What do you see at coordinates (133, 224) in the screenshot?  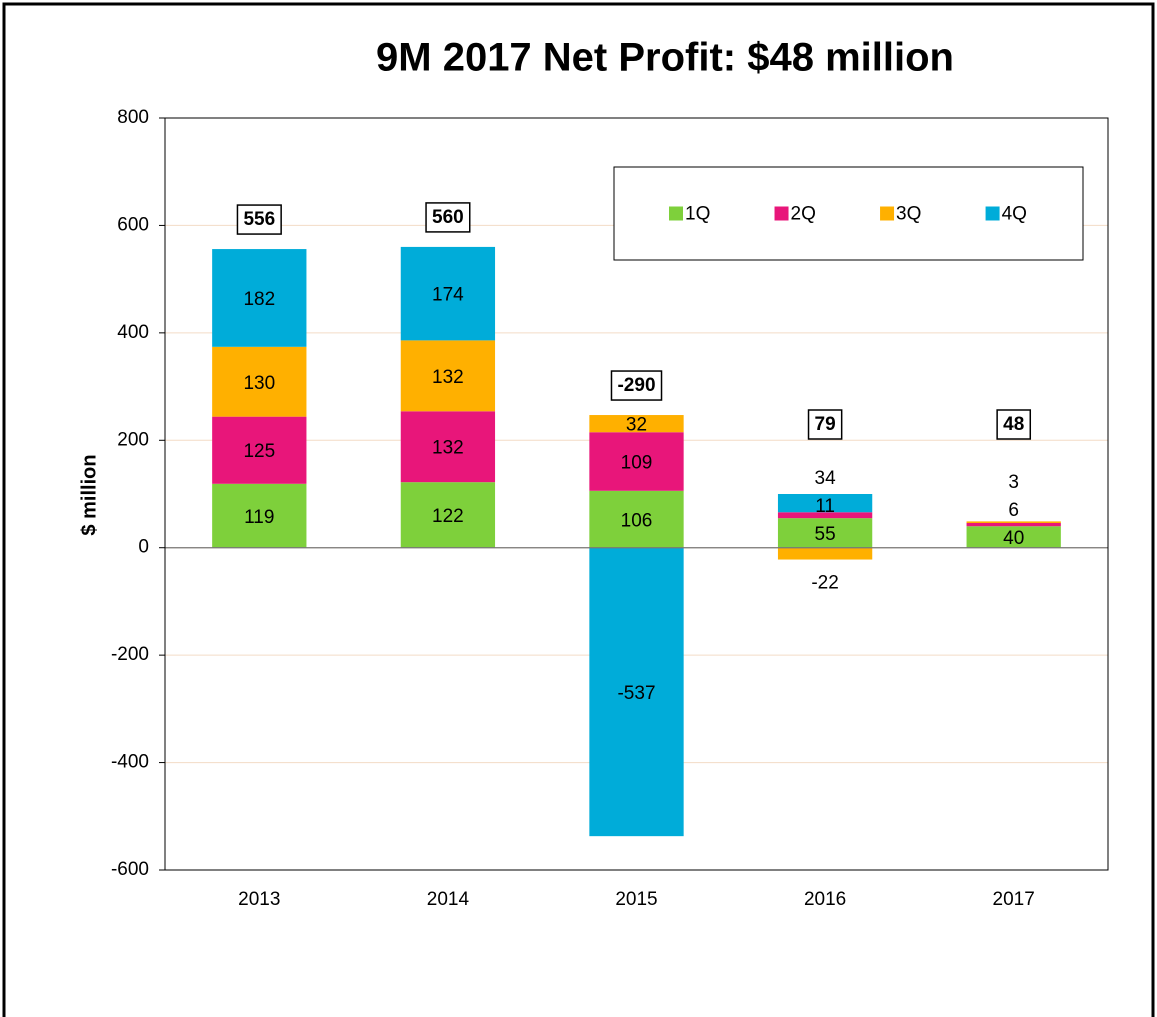 I see `y-tick-label: 600` at bounding box center [133, 224].